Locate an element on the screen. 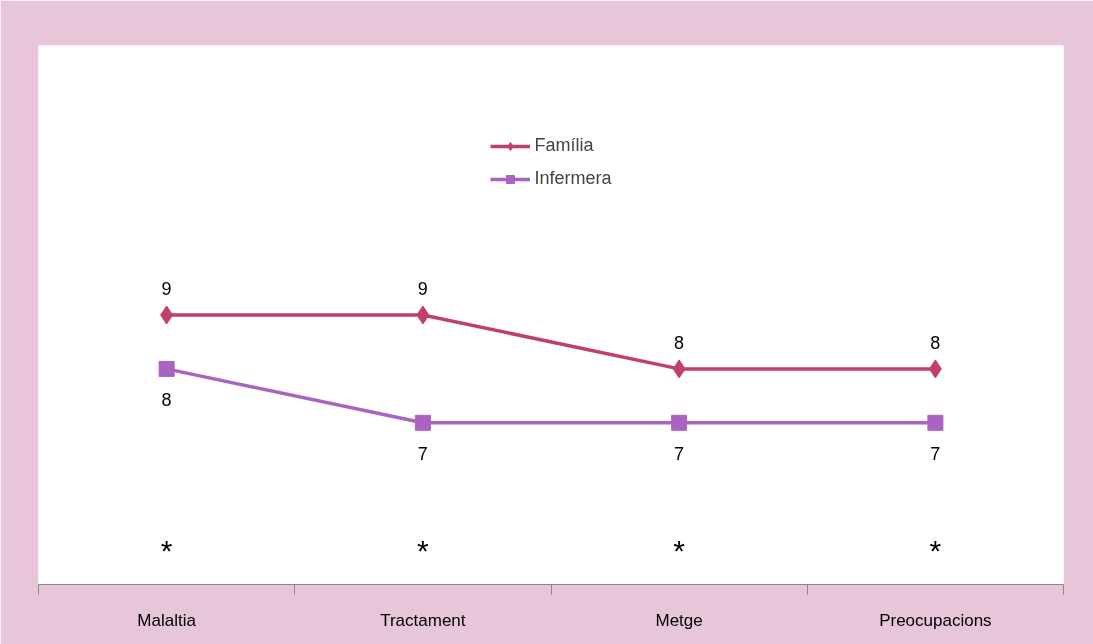 This screenshot has height=644, width=1093. x-tick-label: Metge is located at coordinates (679, 620).